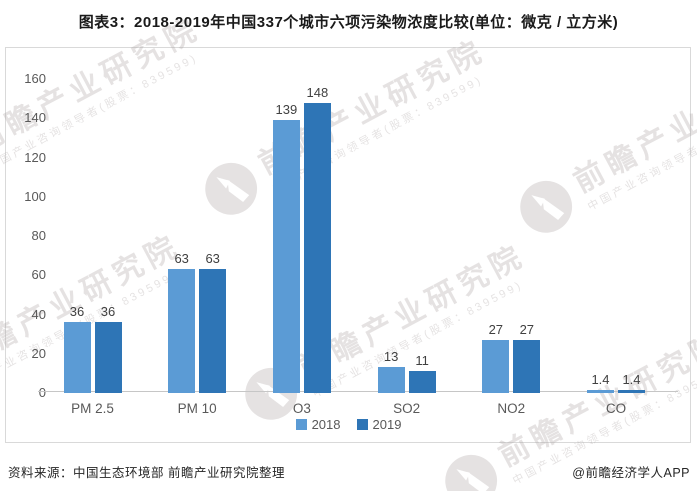  What do you see at coordinates (38, 275) in the screenshot?
I see `y-axis-tick-label: 60` at bounding box center [38, 275].